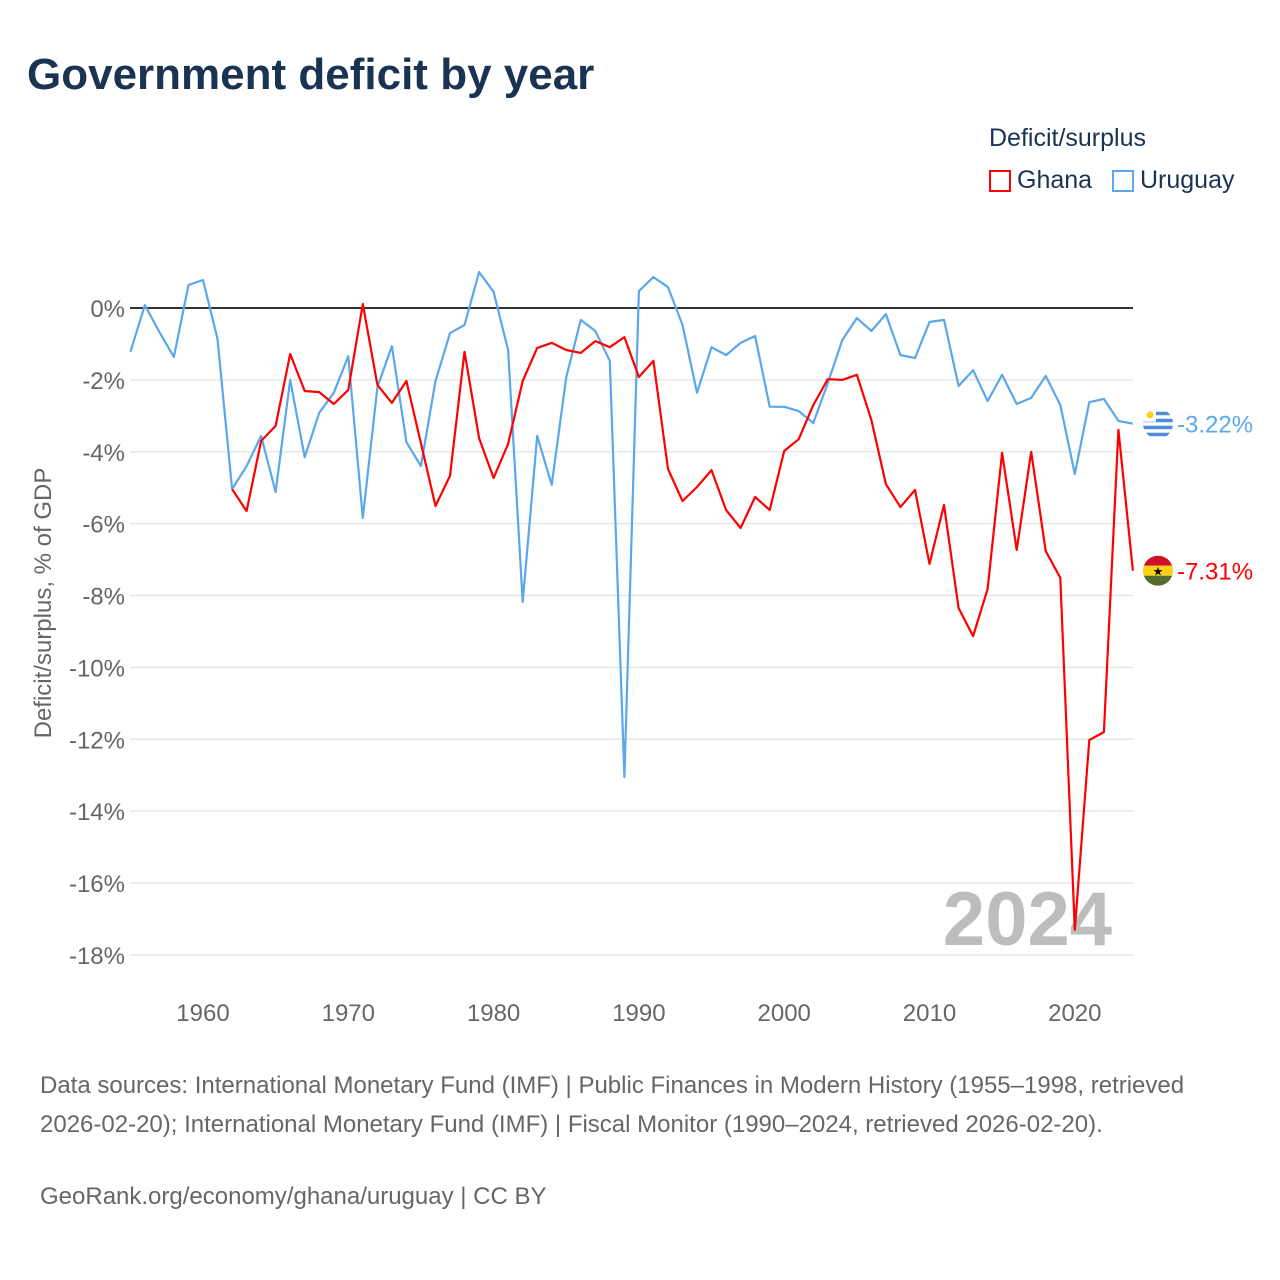 The height and width of the screenshot is (1280, 1280). I want to click on legend-label-ghana: Ghana, so click(1055, 180).